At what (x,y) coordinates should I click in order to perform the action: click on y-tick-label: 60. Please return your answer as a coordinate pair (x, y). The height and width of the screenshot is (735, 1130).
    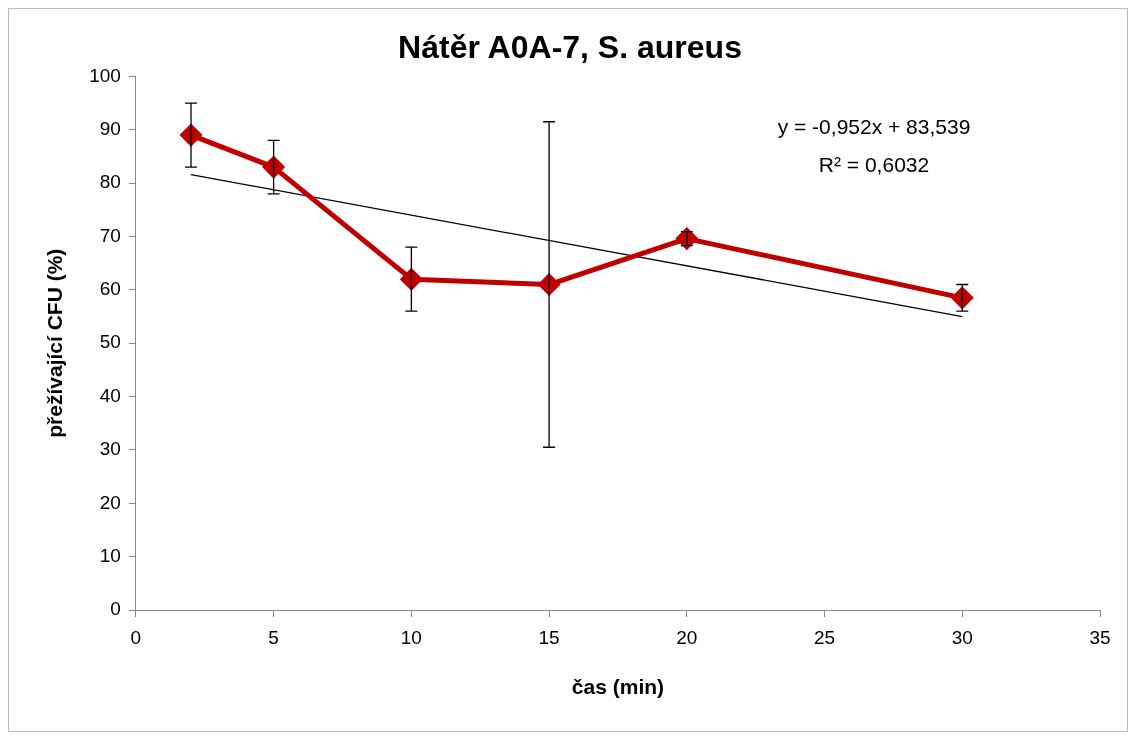
    Looking at the image, I should click on (110, 289).